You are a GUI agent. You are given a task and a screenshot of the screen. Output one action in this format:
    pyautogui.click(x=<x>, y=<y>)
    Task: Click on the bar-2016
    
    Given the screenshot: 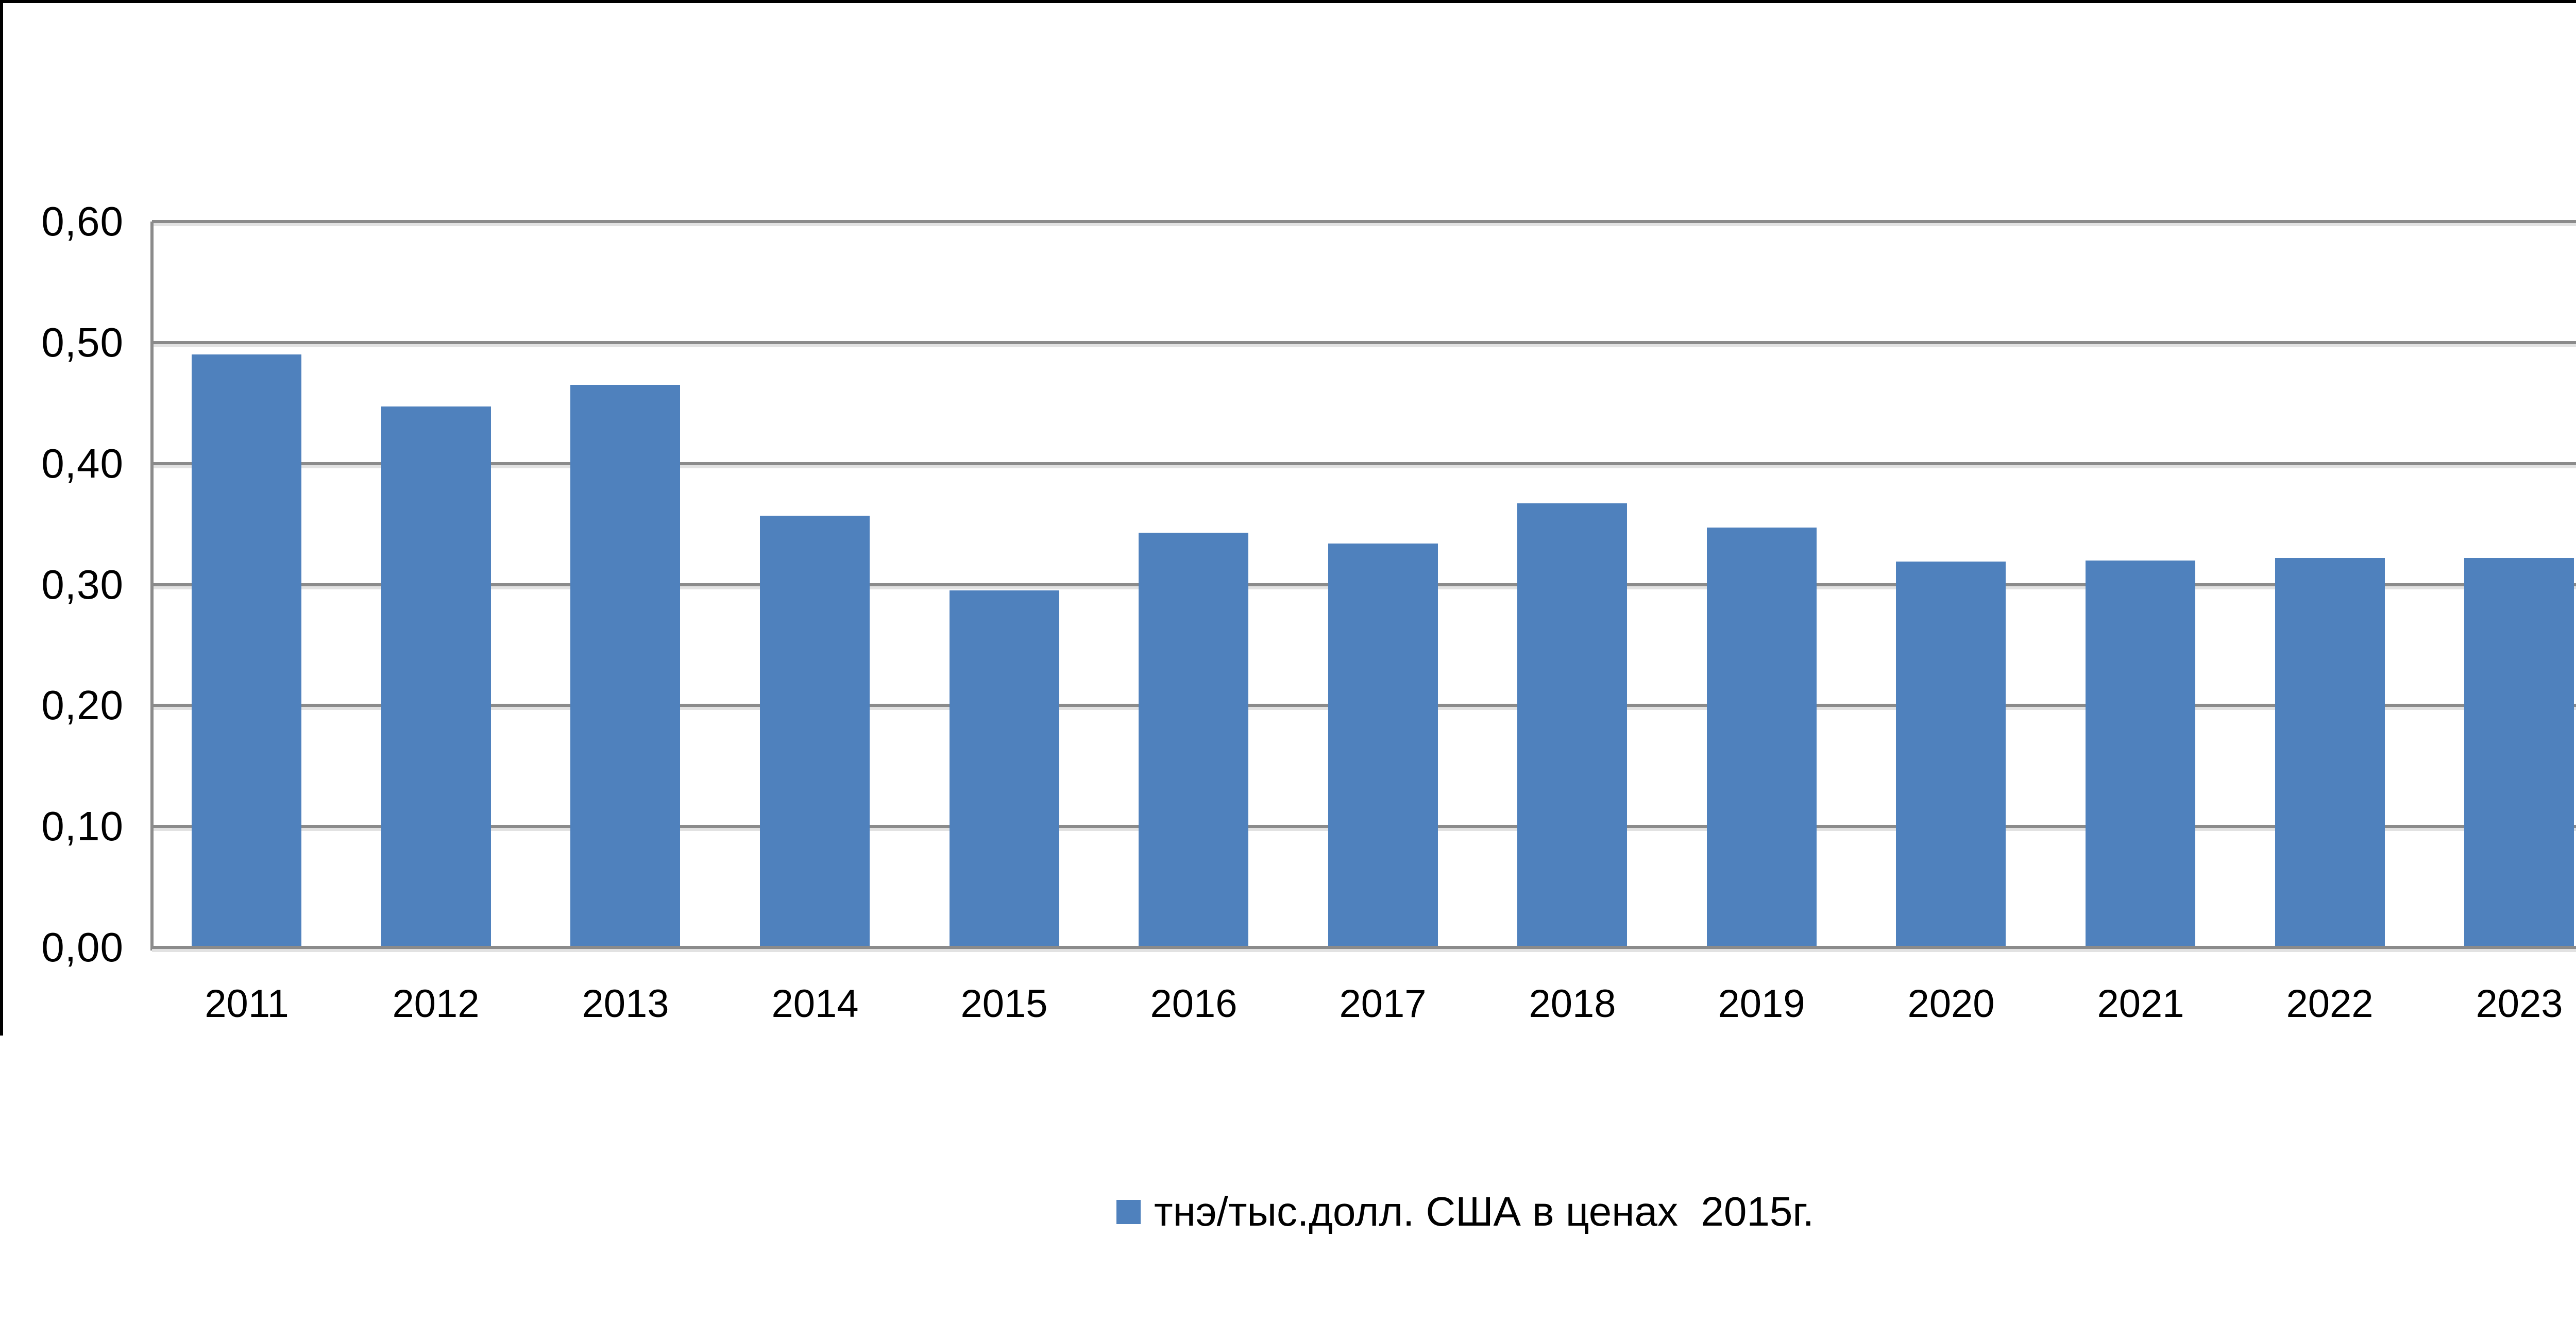 What is the action you would take?
    pyautogui.click(x=1193, y=739)
    